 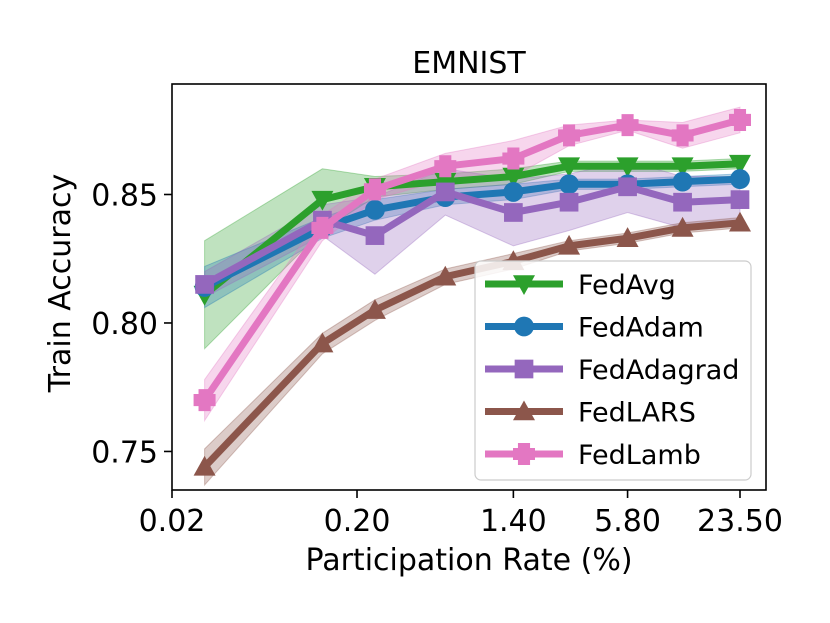 I want to click on legend-item-fedavg: FedAvg, so click(x=580, y=285).